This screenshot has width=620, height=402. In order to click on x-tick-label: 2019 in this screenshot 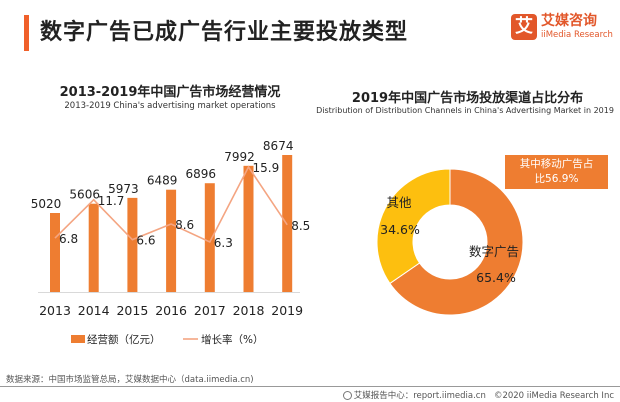, I will do `click(287, 310)`.